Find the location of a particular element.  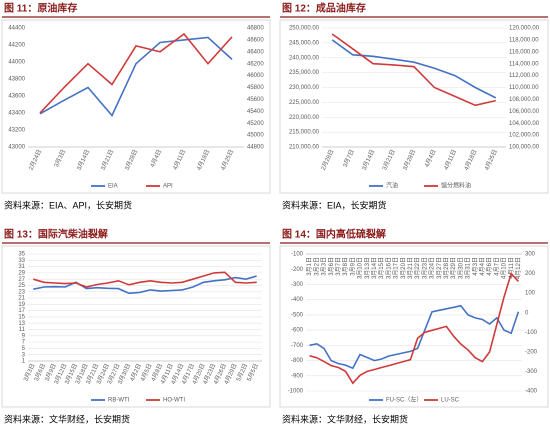

x-tick-label: 3月27日 is located at coordinates (439, 268).